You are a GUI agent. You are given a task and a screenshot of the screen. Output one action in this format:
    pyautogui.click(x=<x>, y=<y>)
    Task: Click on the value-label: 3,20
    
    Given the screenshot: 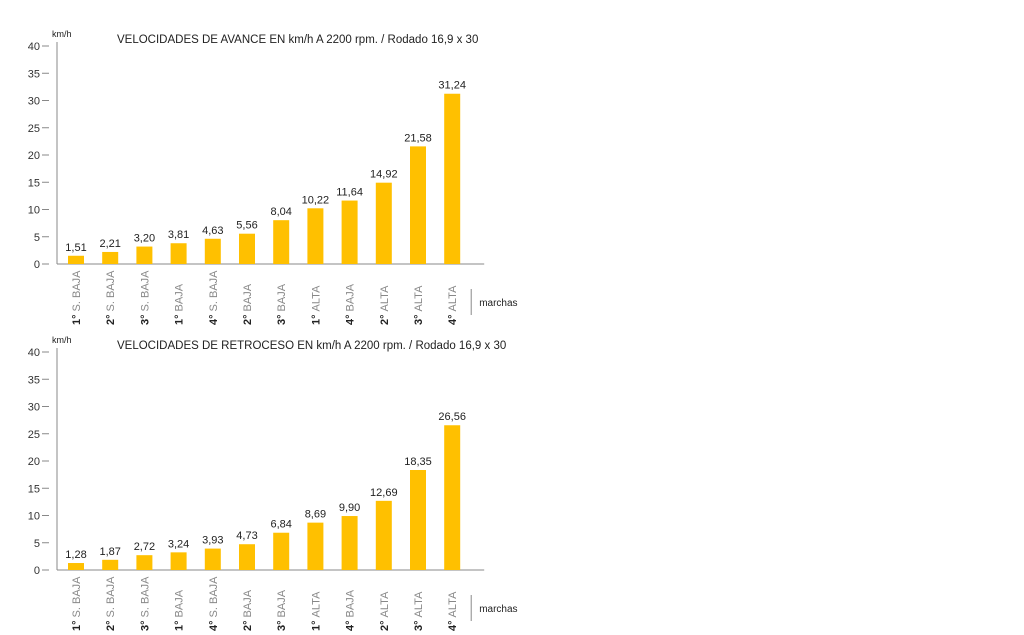 What is the action you would take?
    pyautogui.click(x=144, y=239)
    